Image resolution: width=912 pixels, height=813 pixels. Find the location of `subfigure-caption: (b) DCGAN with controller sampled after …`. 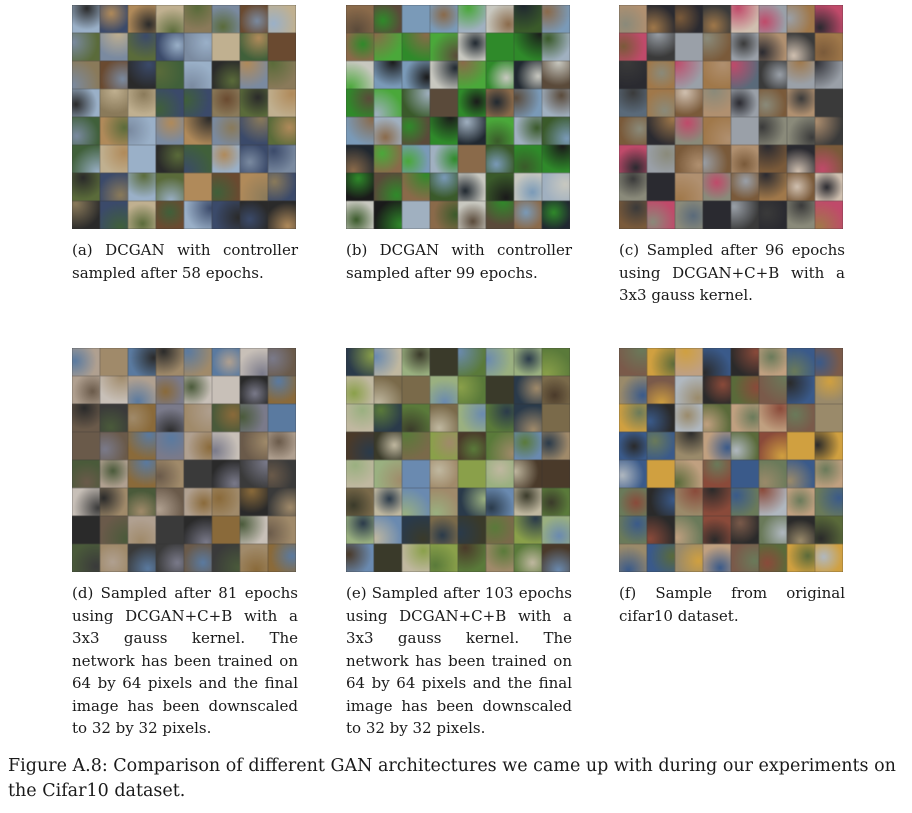

subfigure-caption: (b) DCGAN with controller sampled after … is located at coordinates (459, 261).